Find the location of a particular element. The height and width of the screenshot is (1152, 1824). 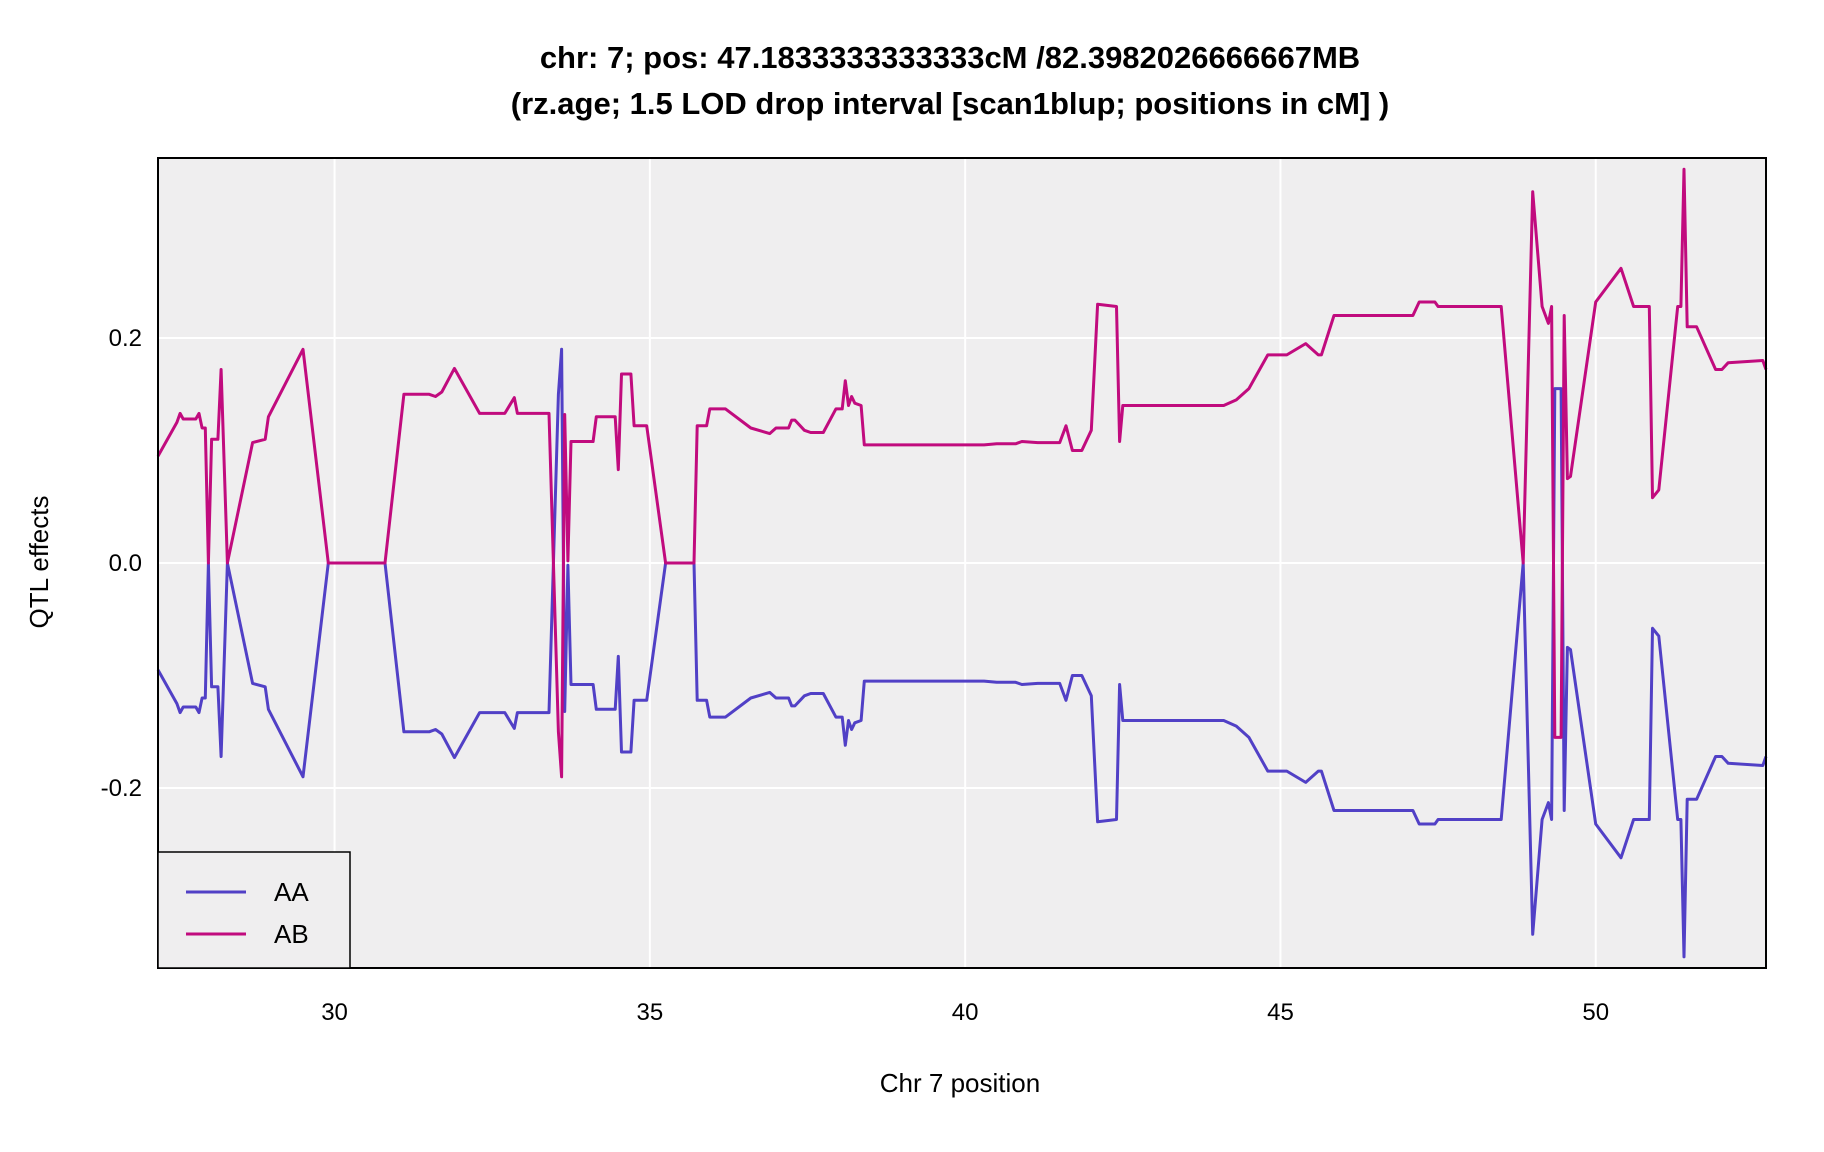

x-axis-label: Chr 7 position is located at coordinates (960, 1083).